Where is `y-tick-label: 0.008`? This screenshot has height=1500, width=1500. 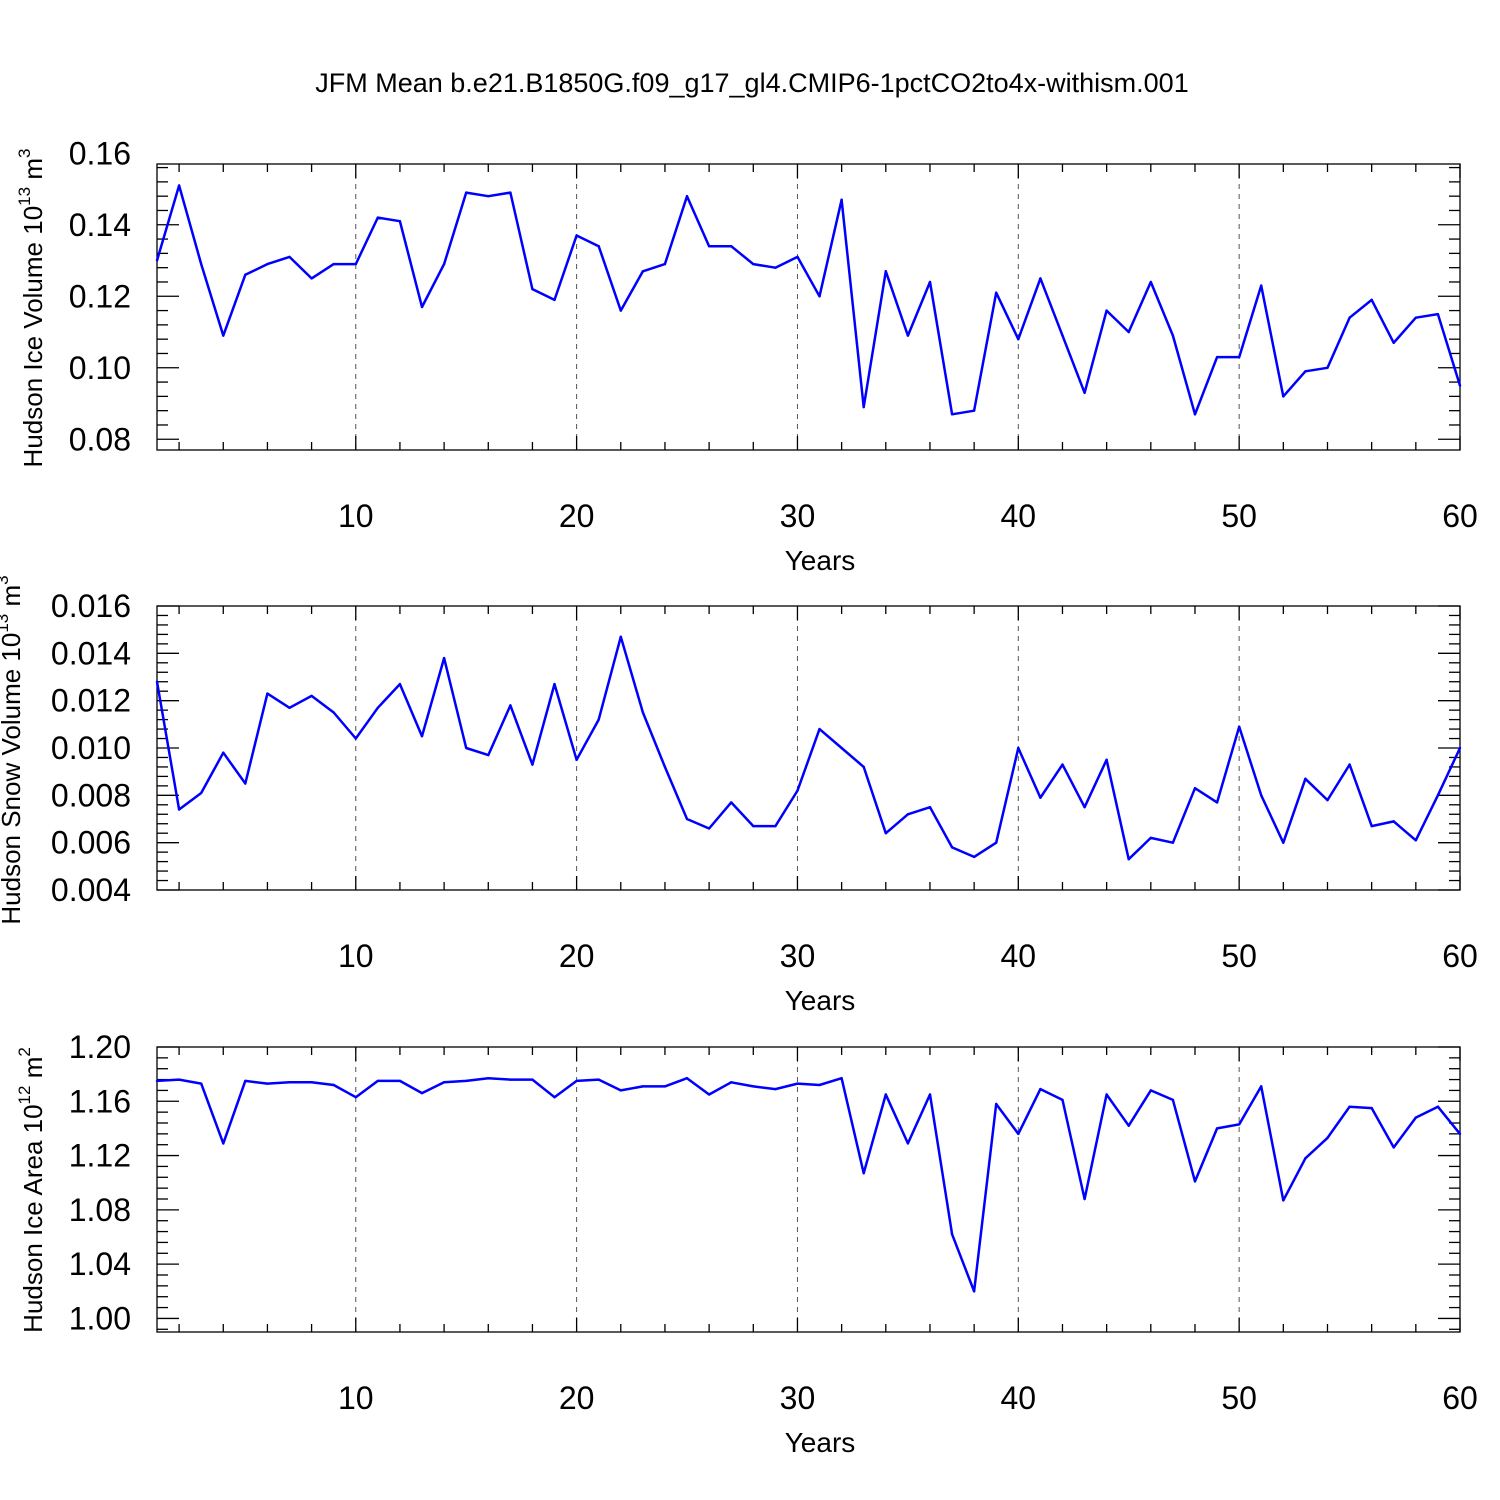 y-tick-label: 0.008 is located at coordinates (91, 795).